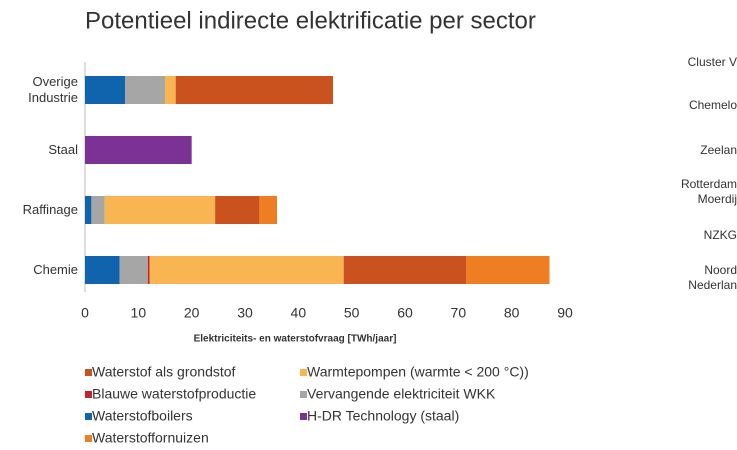 This screenshot has width=737, height=450. I want to click on x-tick-label: 0, so click(85, 313).